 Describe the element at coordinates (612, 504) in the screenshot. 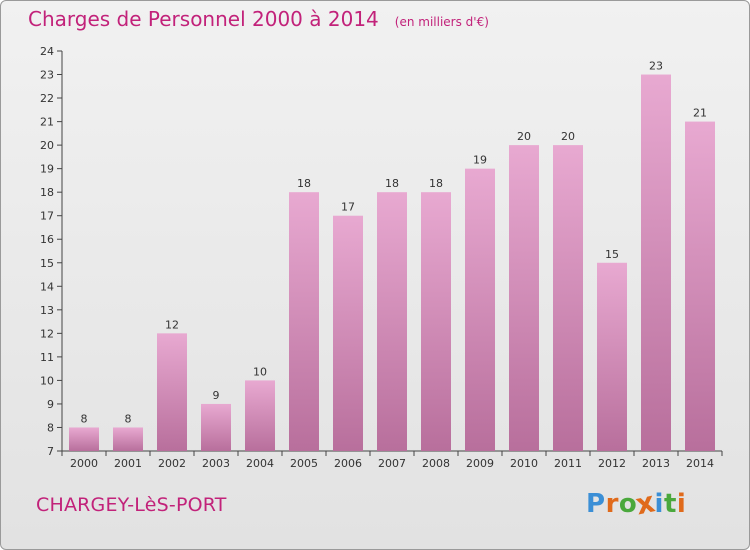

I see `logo-letter: r` at that location.